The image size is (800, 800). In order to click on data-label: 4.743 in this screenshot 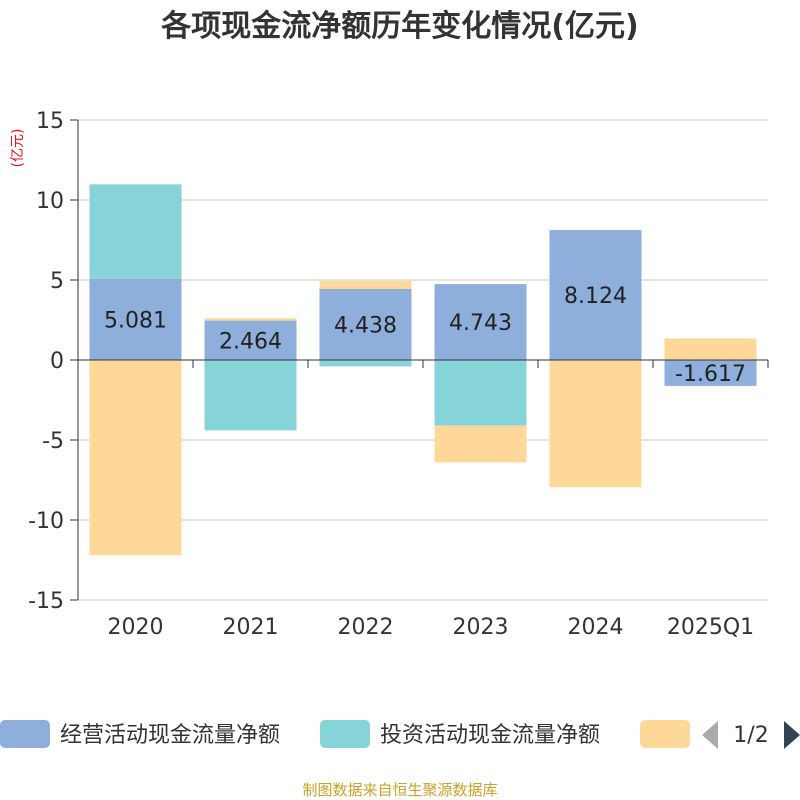, I will do `click(480, 323)`.